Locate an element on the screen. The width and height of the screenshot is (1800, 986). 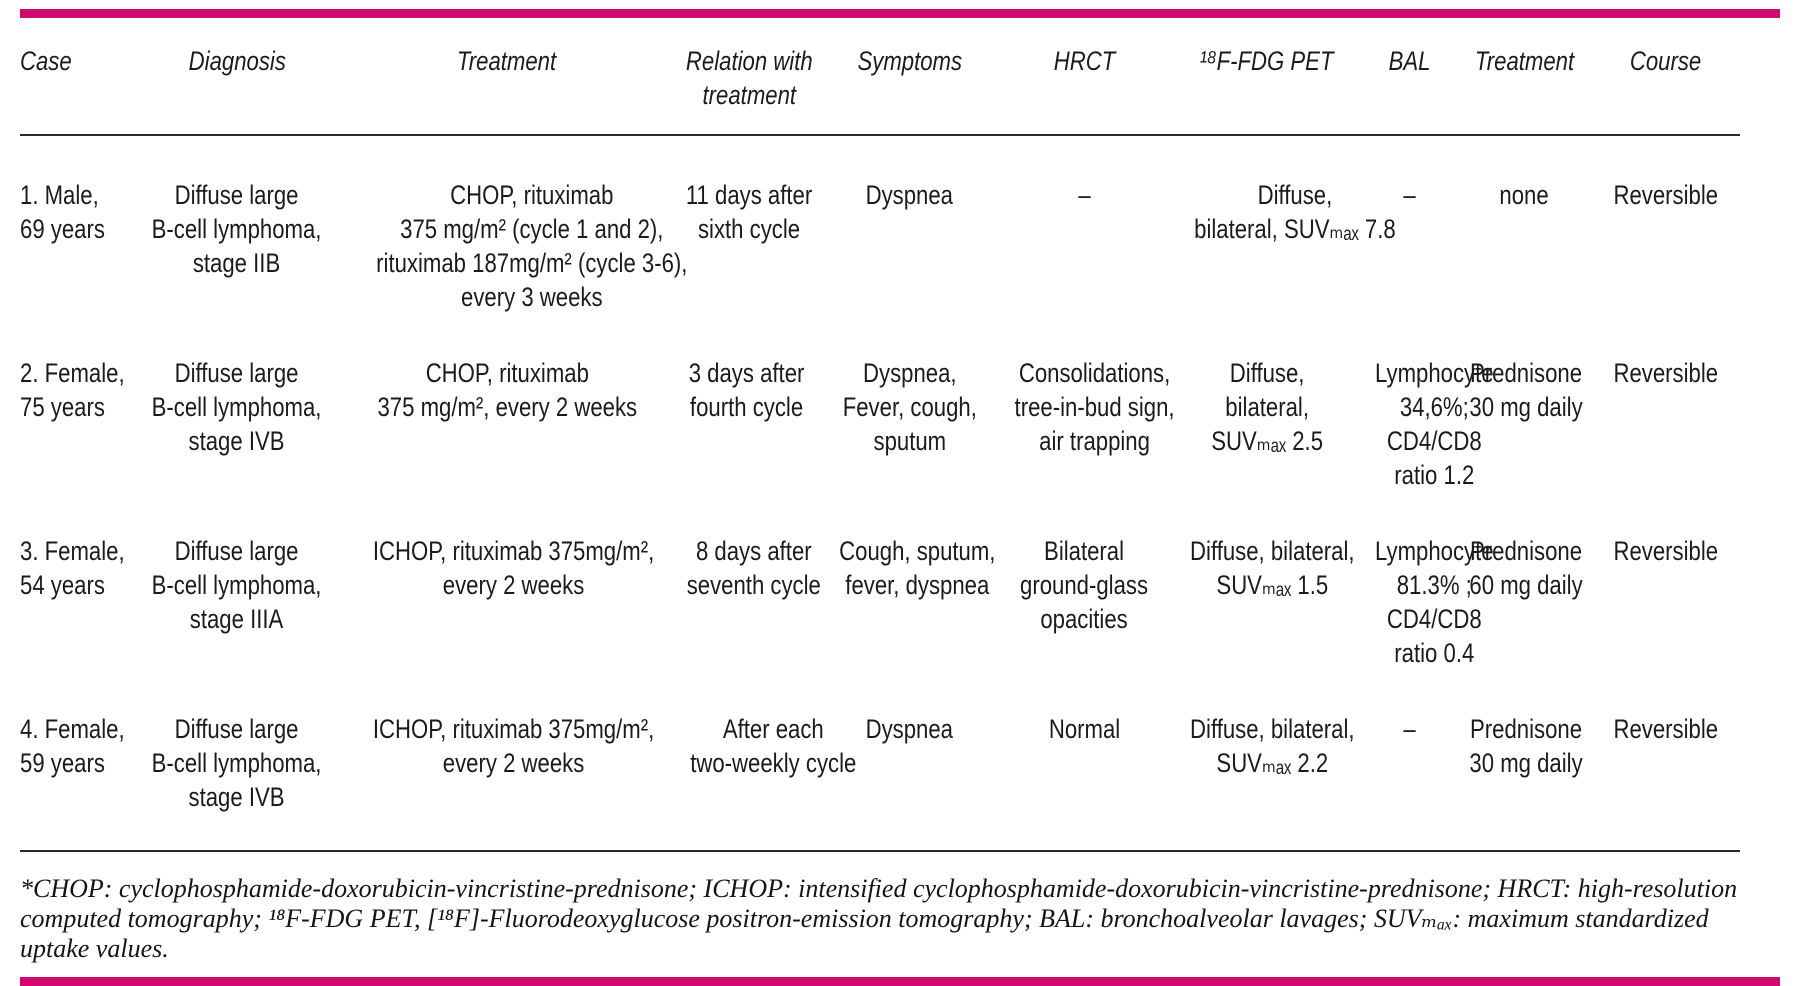
row3-relation-cell: 8 days after seventh cycle is located at coordinates (753, 568).